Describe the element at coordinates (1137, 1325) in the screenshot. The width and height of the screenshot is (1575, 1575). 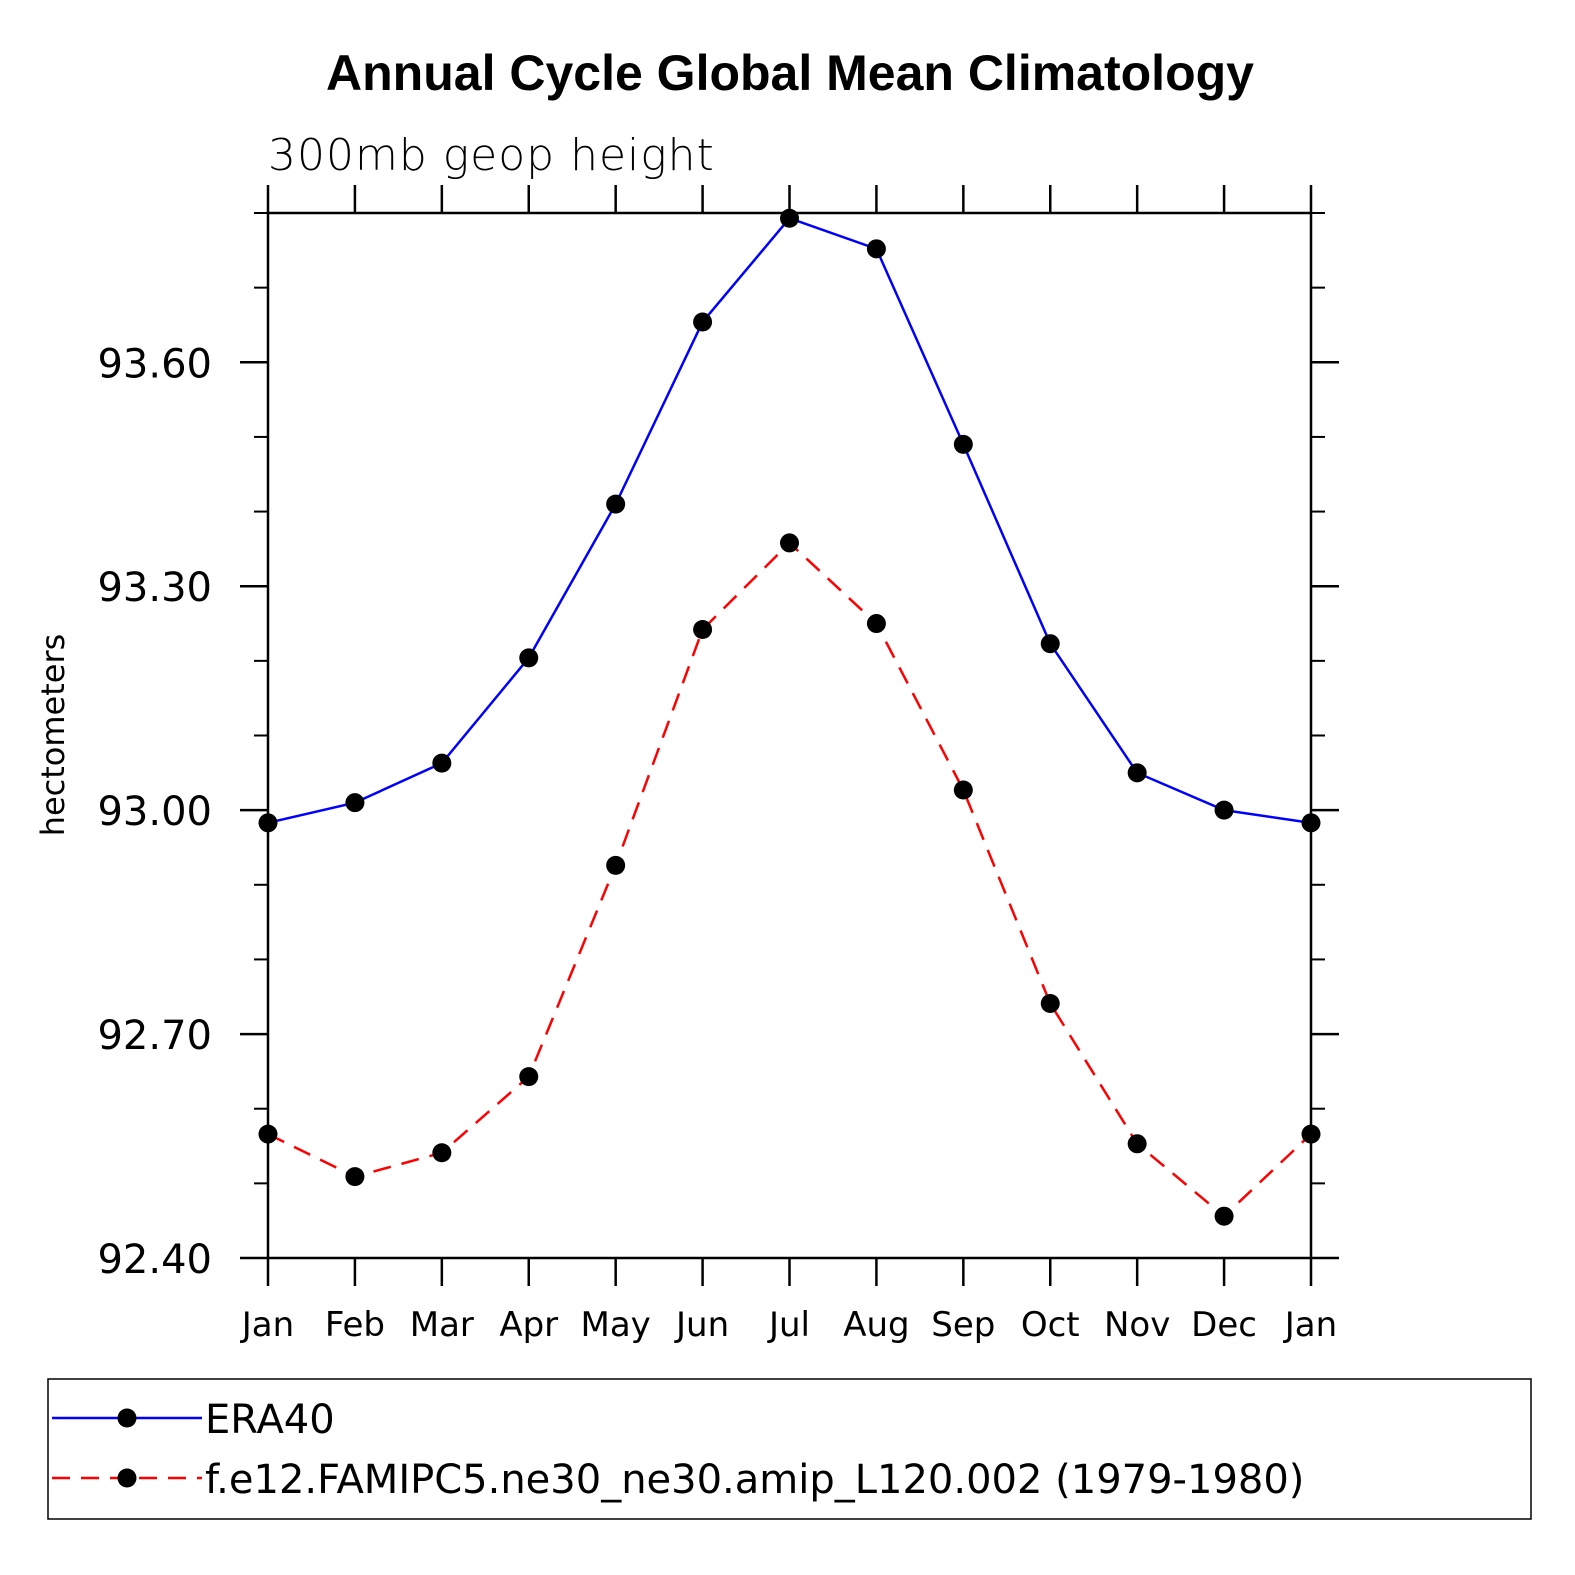
I see `x-tick-label: Nov` at that location.